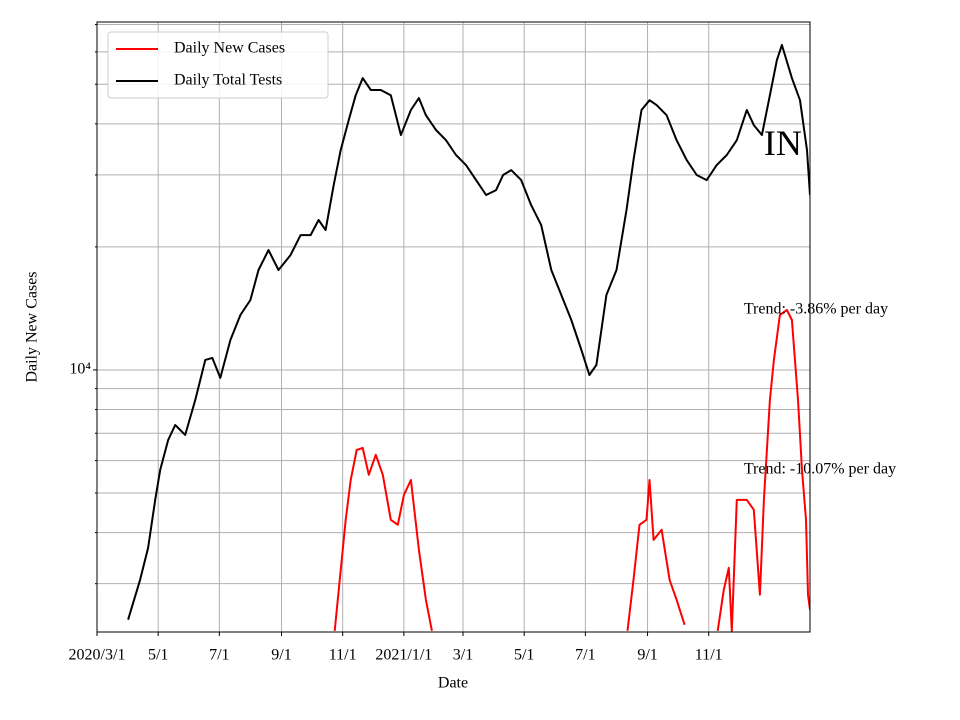 The image size is (960, 720). Describe the element at coordinates (80, 369) in the screenshot. I see `y-tick-label: 10⁴` at that location.